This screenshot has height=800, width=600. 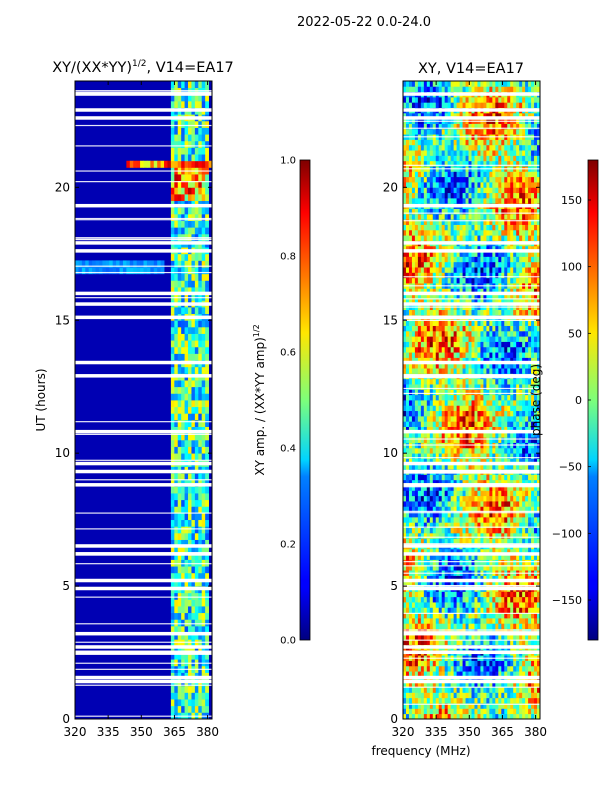 What do you see at coordinates (207, 732) in the screenshot?
I see `left-xtick-label: 380` at bounding box center [207, 732].